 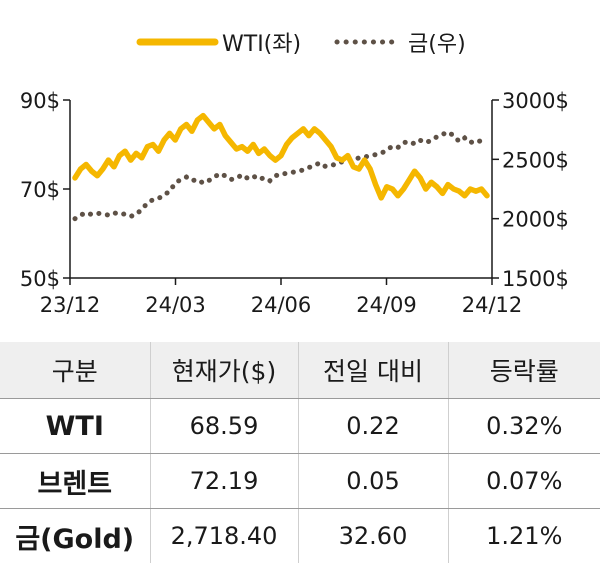 I want to click on table-header-row: 구분 현재가($) 전일 대비 등락률, so click(x=300, y=370).